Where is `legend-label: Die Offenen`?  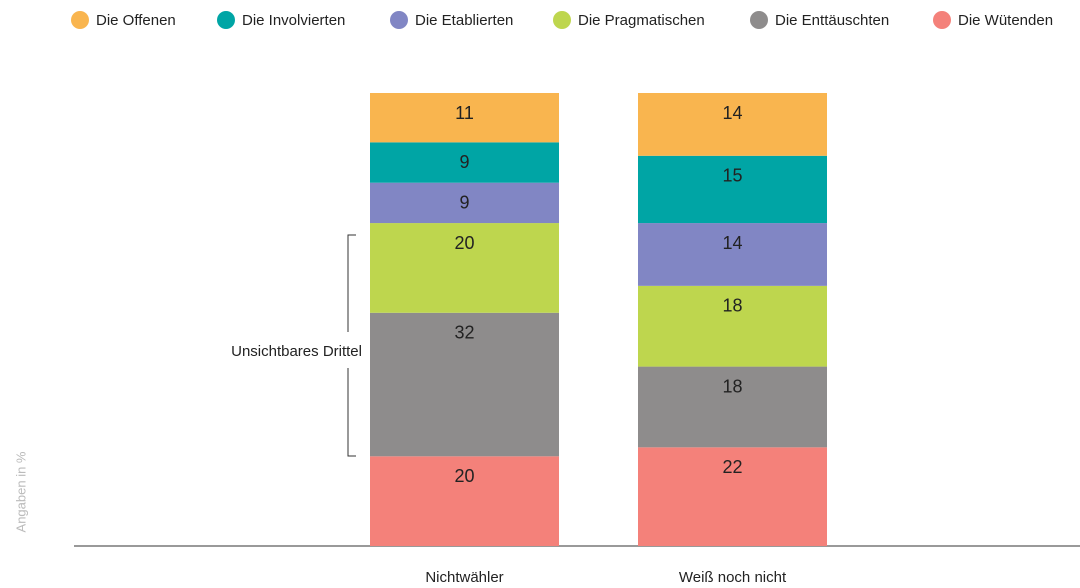 legend-label: Die Offenen is located at coordinates (136, 20).